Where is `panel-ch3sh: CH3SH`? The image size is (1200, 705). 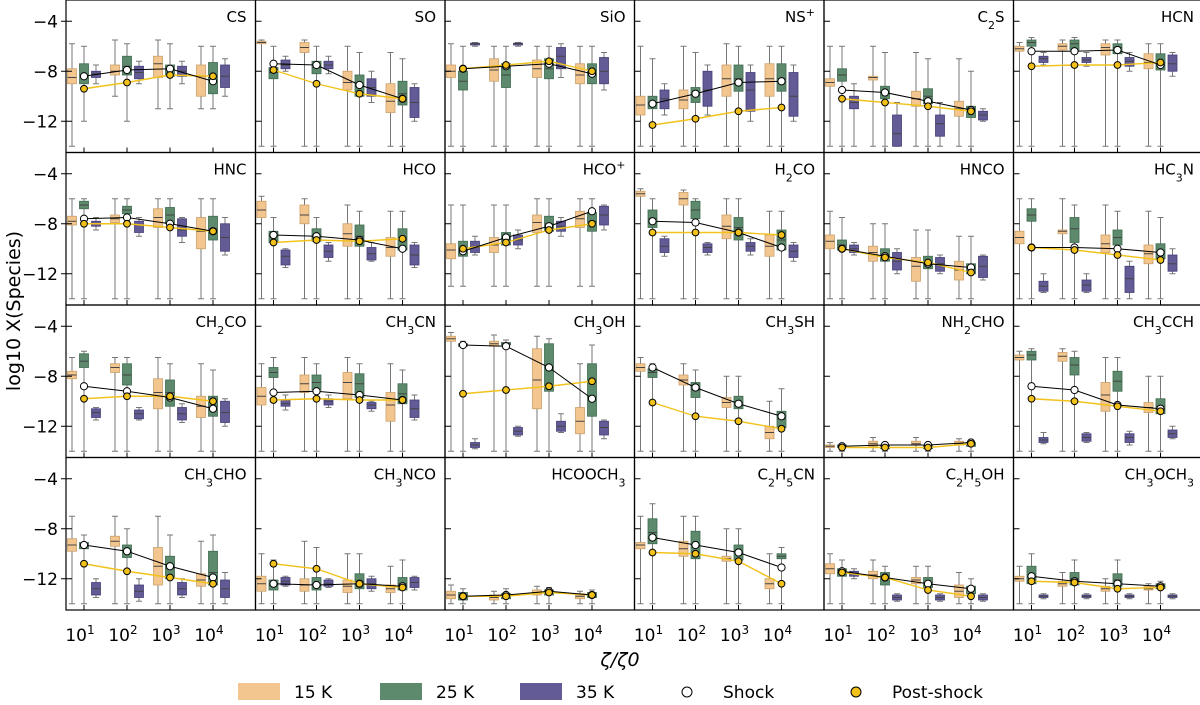 panel-ch3sh: CH3SH is located at coordinates (729, 381).